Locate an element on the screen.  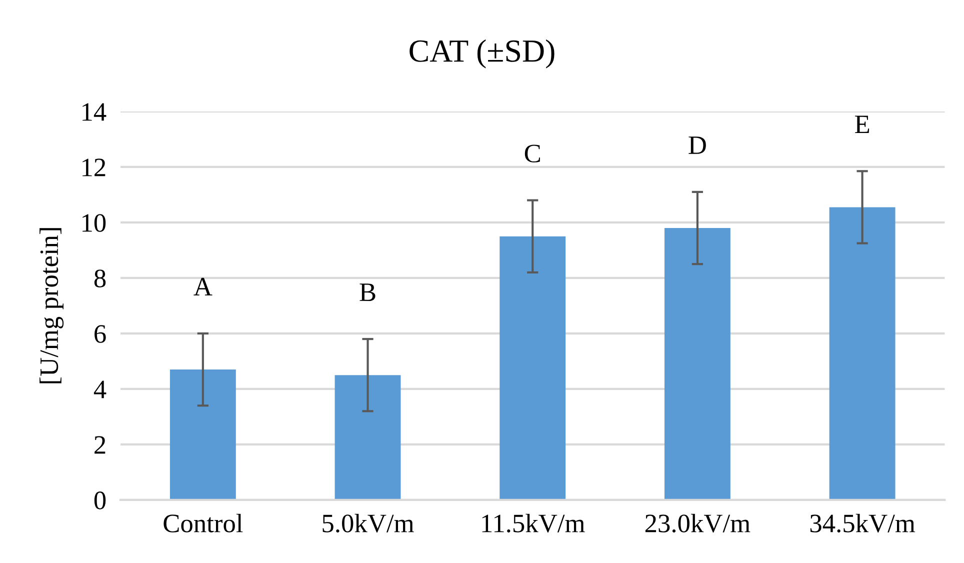
y-tick-label: 4 is located at coordinates (100, 389).